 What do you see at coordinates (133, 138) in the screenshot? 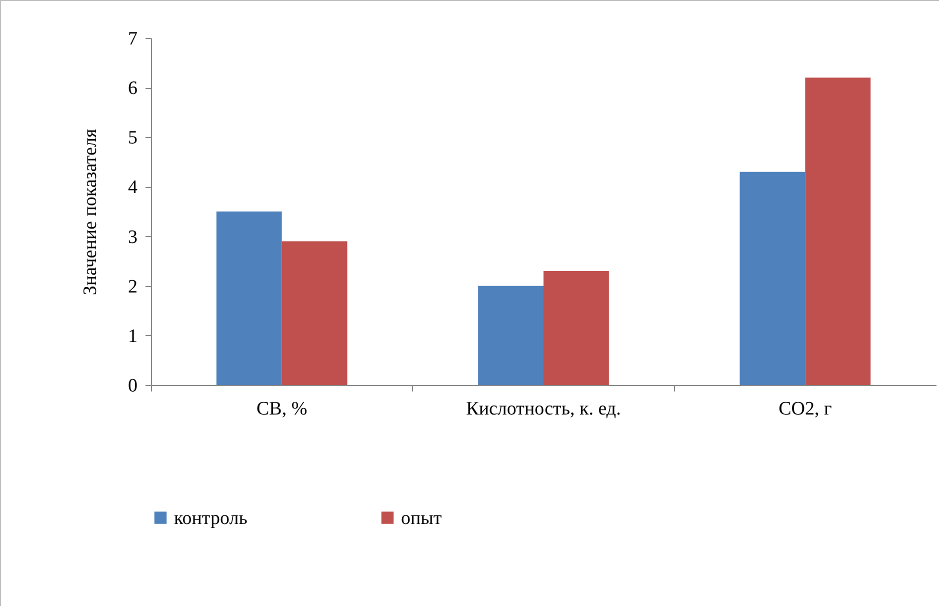
I see `y-tick-label: 5` at bounding box center [133, 138].